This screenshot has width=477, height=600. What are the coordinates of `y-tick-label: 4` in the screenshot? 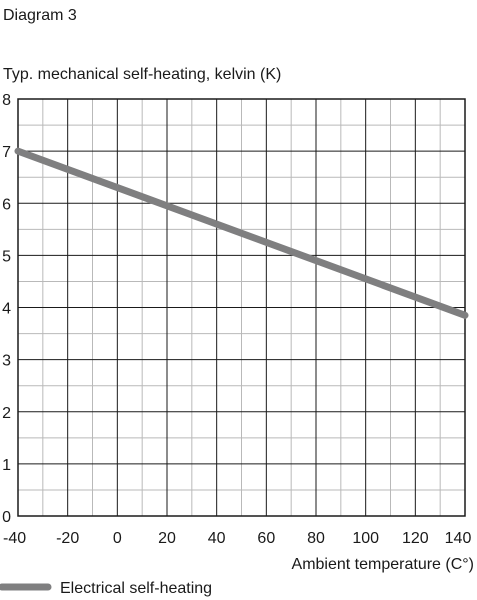 It's located at (6, 309).